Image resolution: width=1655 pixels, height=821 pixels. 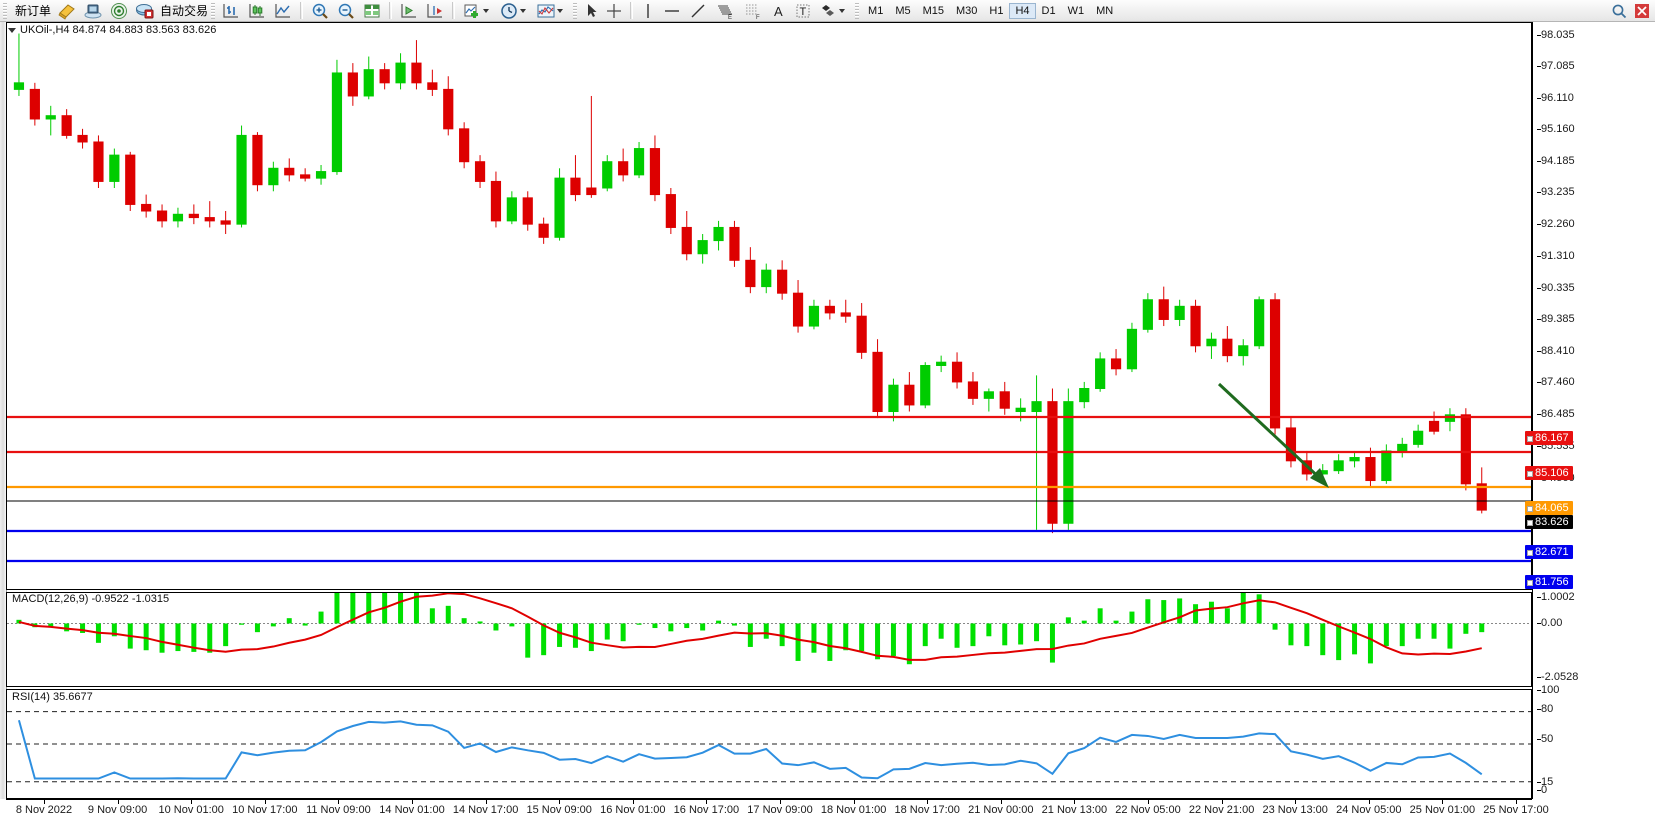 I want to click on bar-chart-button, so click(x=231, y=11).